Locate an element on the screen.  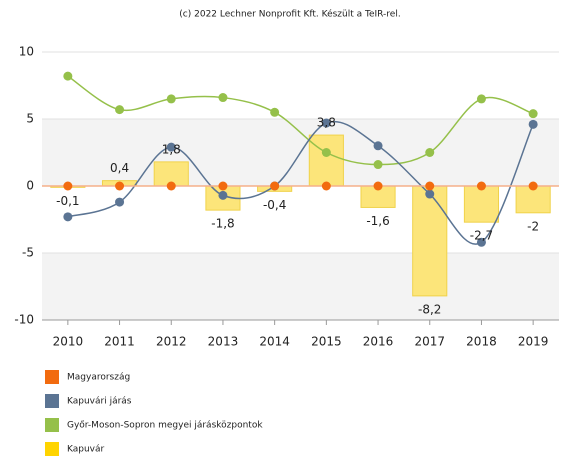
y-tick-label: 10 is located at coordinates (26, 52).